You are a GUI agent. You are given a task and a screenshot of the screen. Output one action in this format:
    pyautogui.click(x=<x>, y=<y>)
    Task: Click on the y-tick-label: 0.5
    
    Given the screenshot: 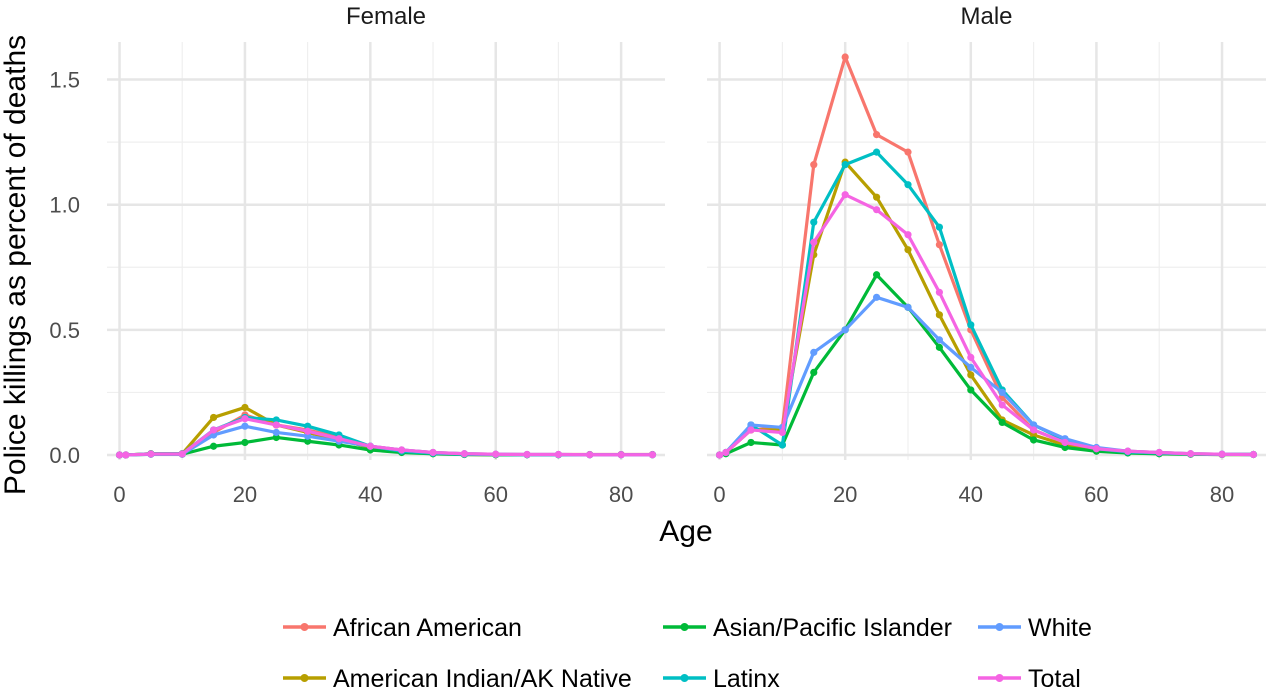 What is the action you would take?
    pyautogui.click(x=64, y=330)
    